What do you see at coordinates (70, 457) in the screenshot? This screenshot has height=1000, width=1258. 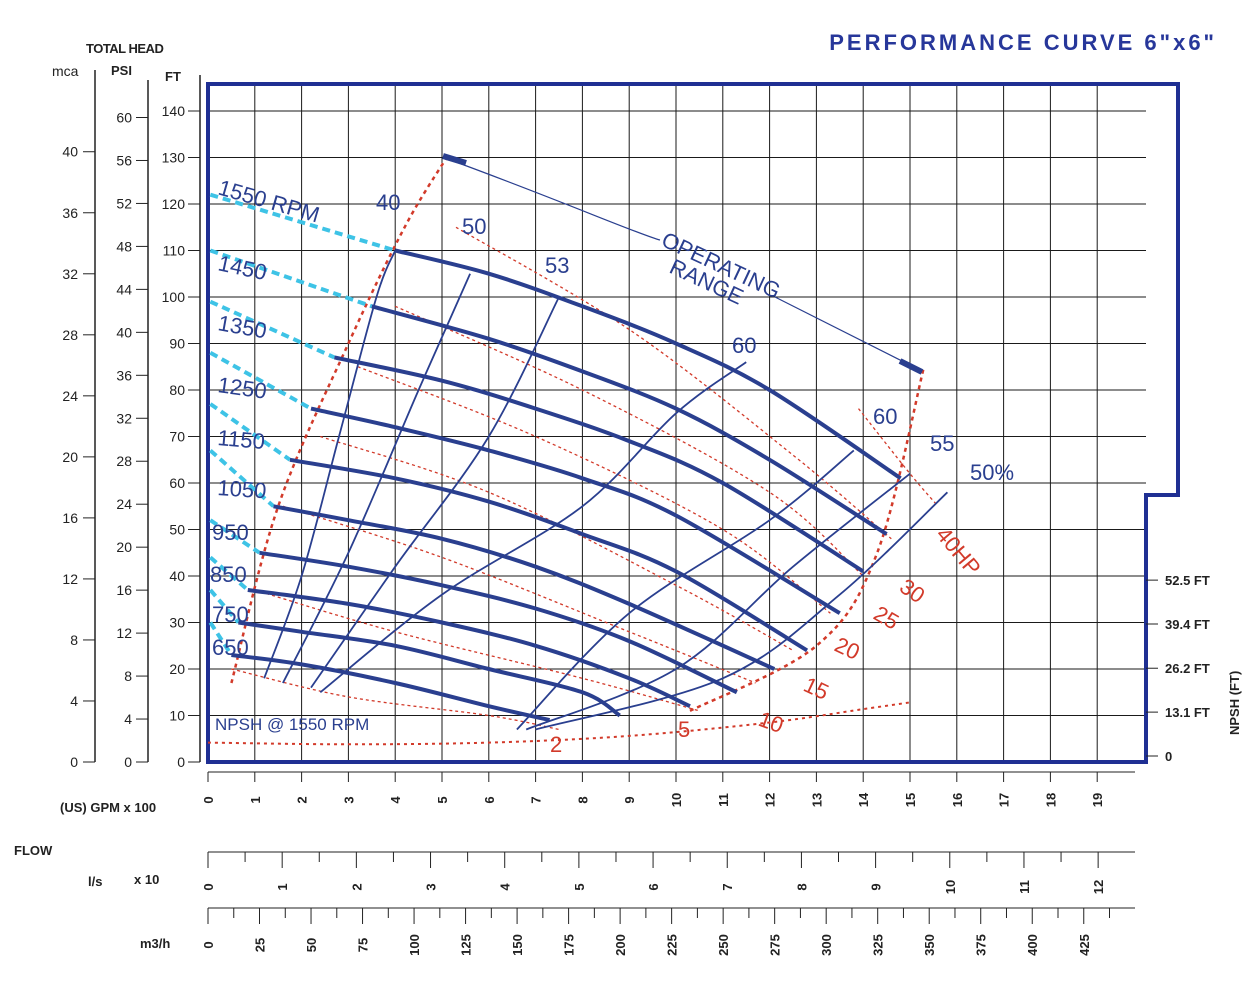 I see `mca-tick-label: 20` at bounding box center [70, 457].